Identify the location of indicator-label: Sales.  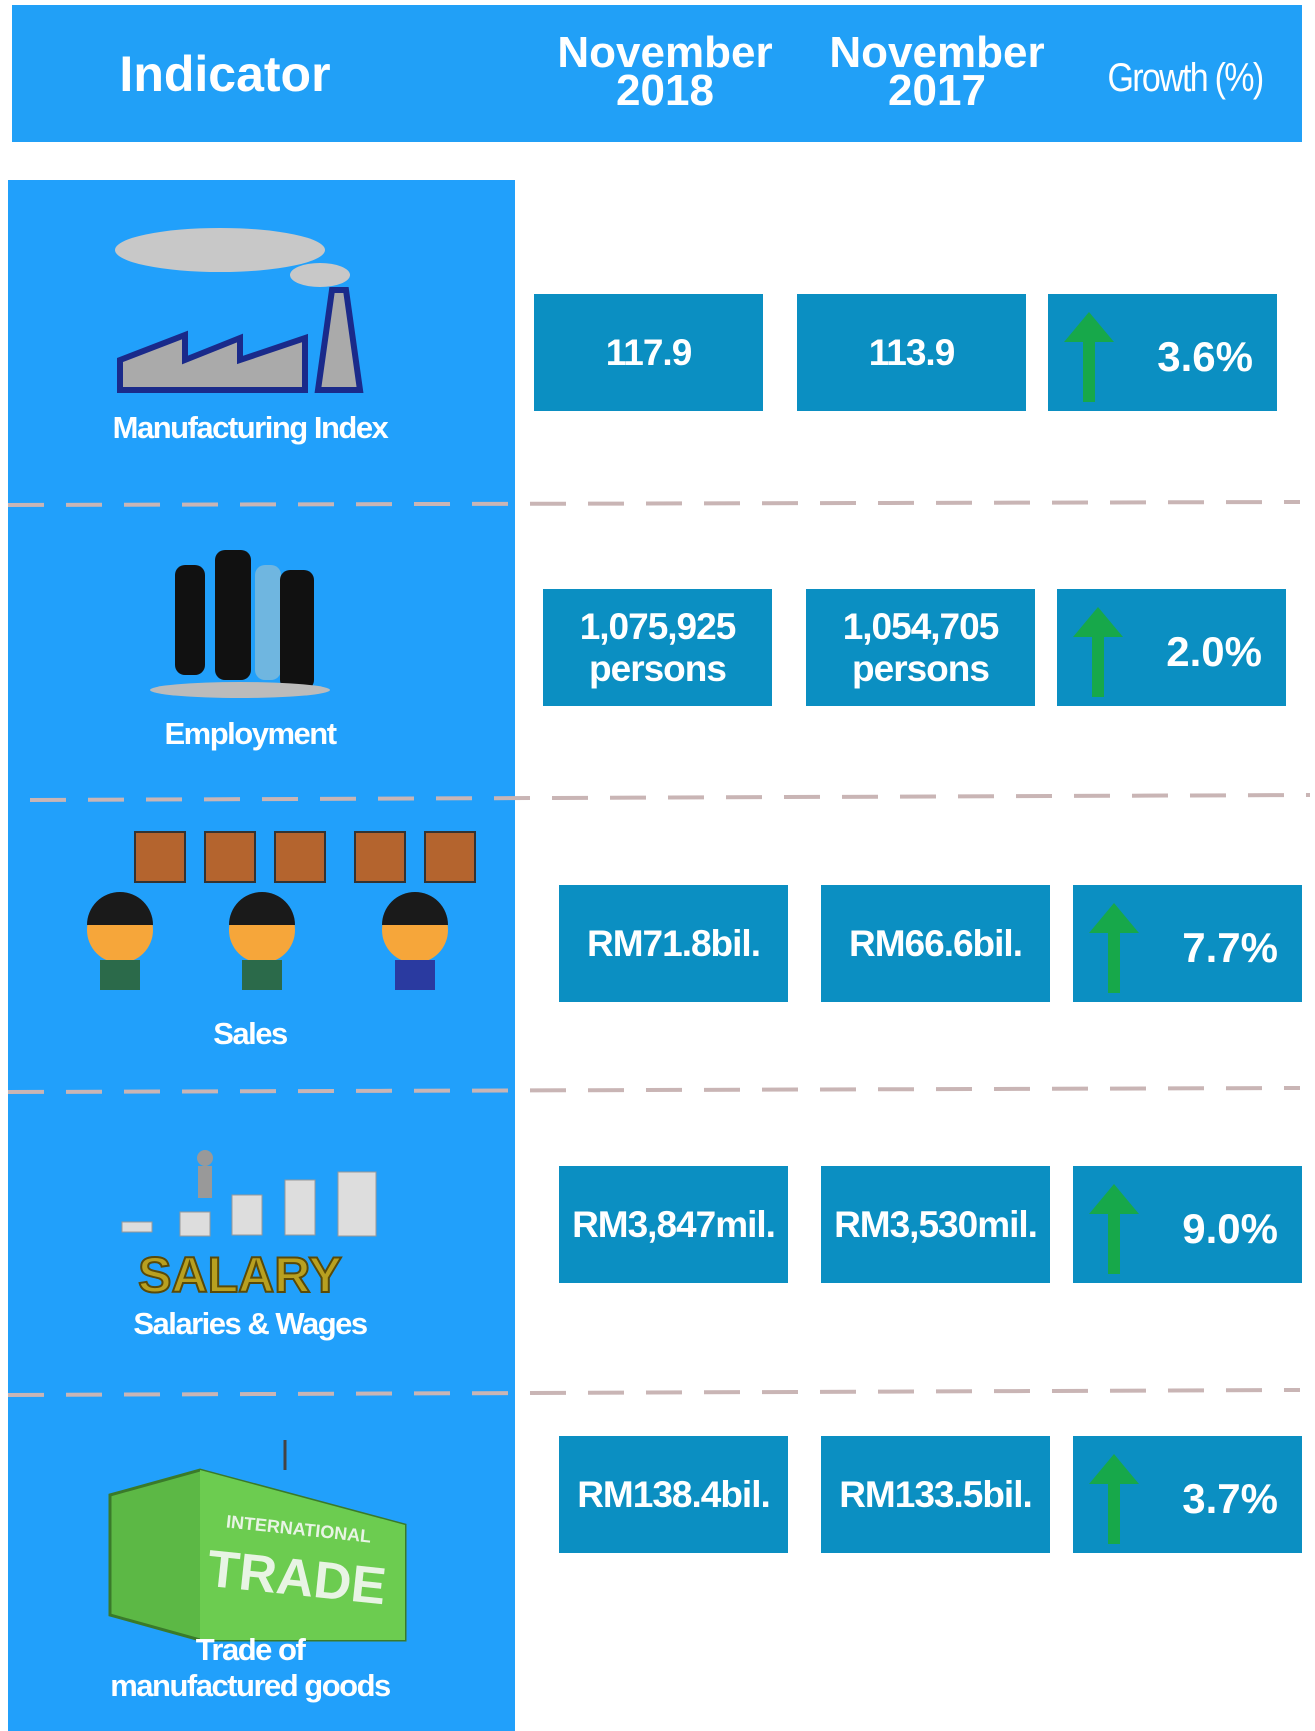
(250, 1034).